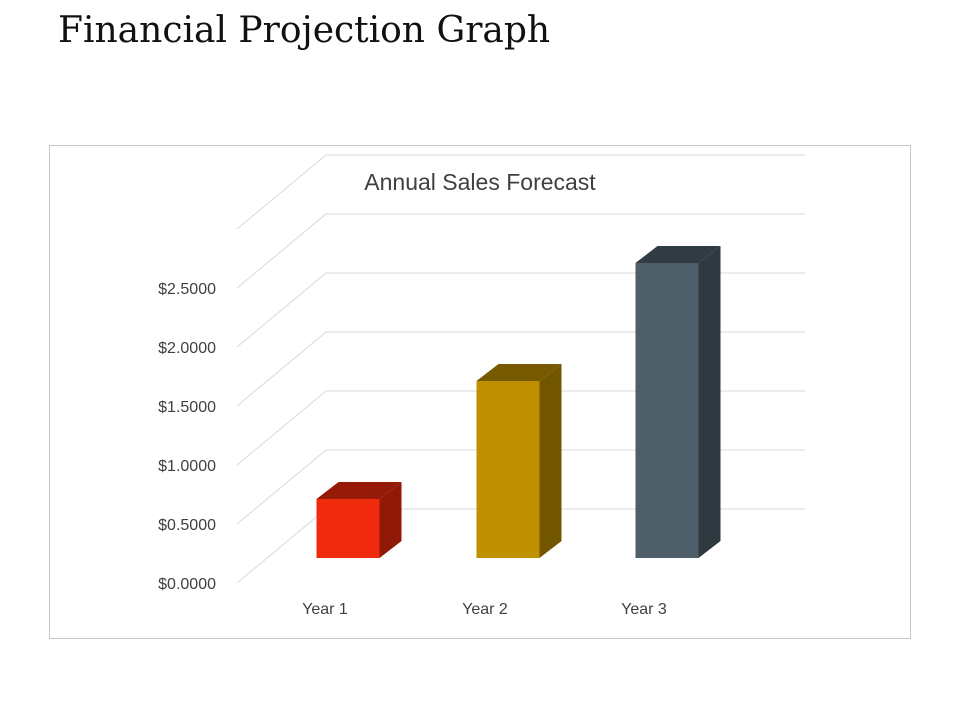  I want to click on x-category-label: Year 1, so click(325, 609).